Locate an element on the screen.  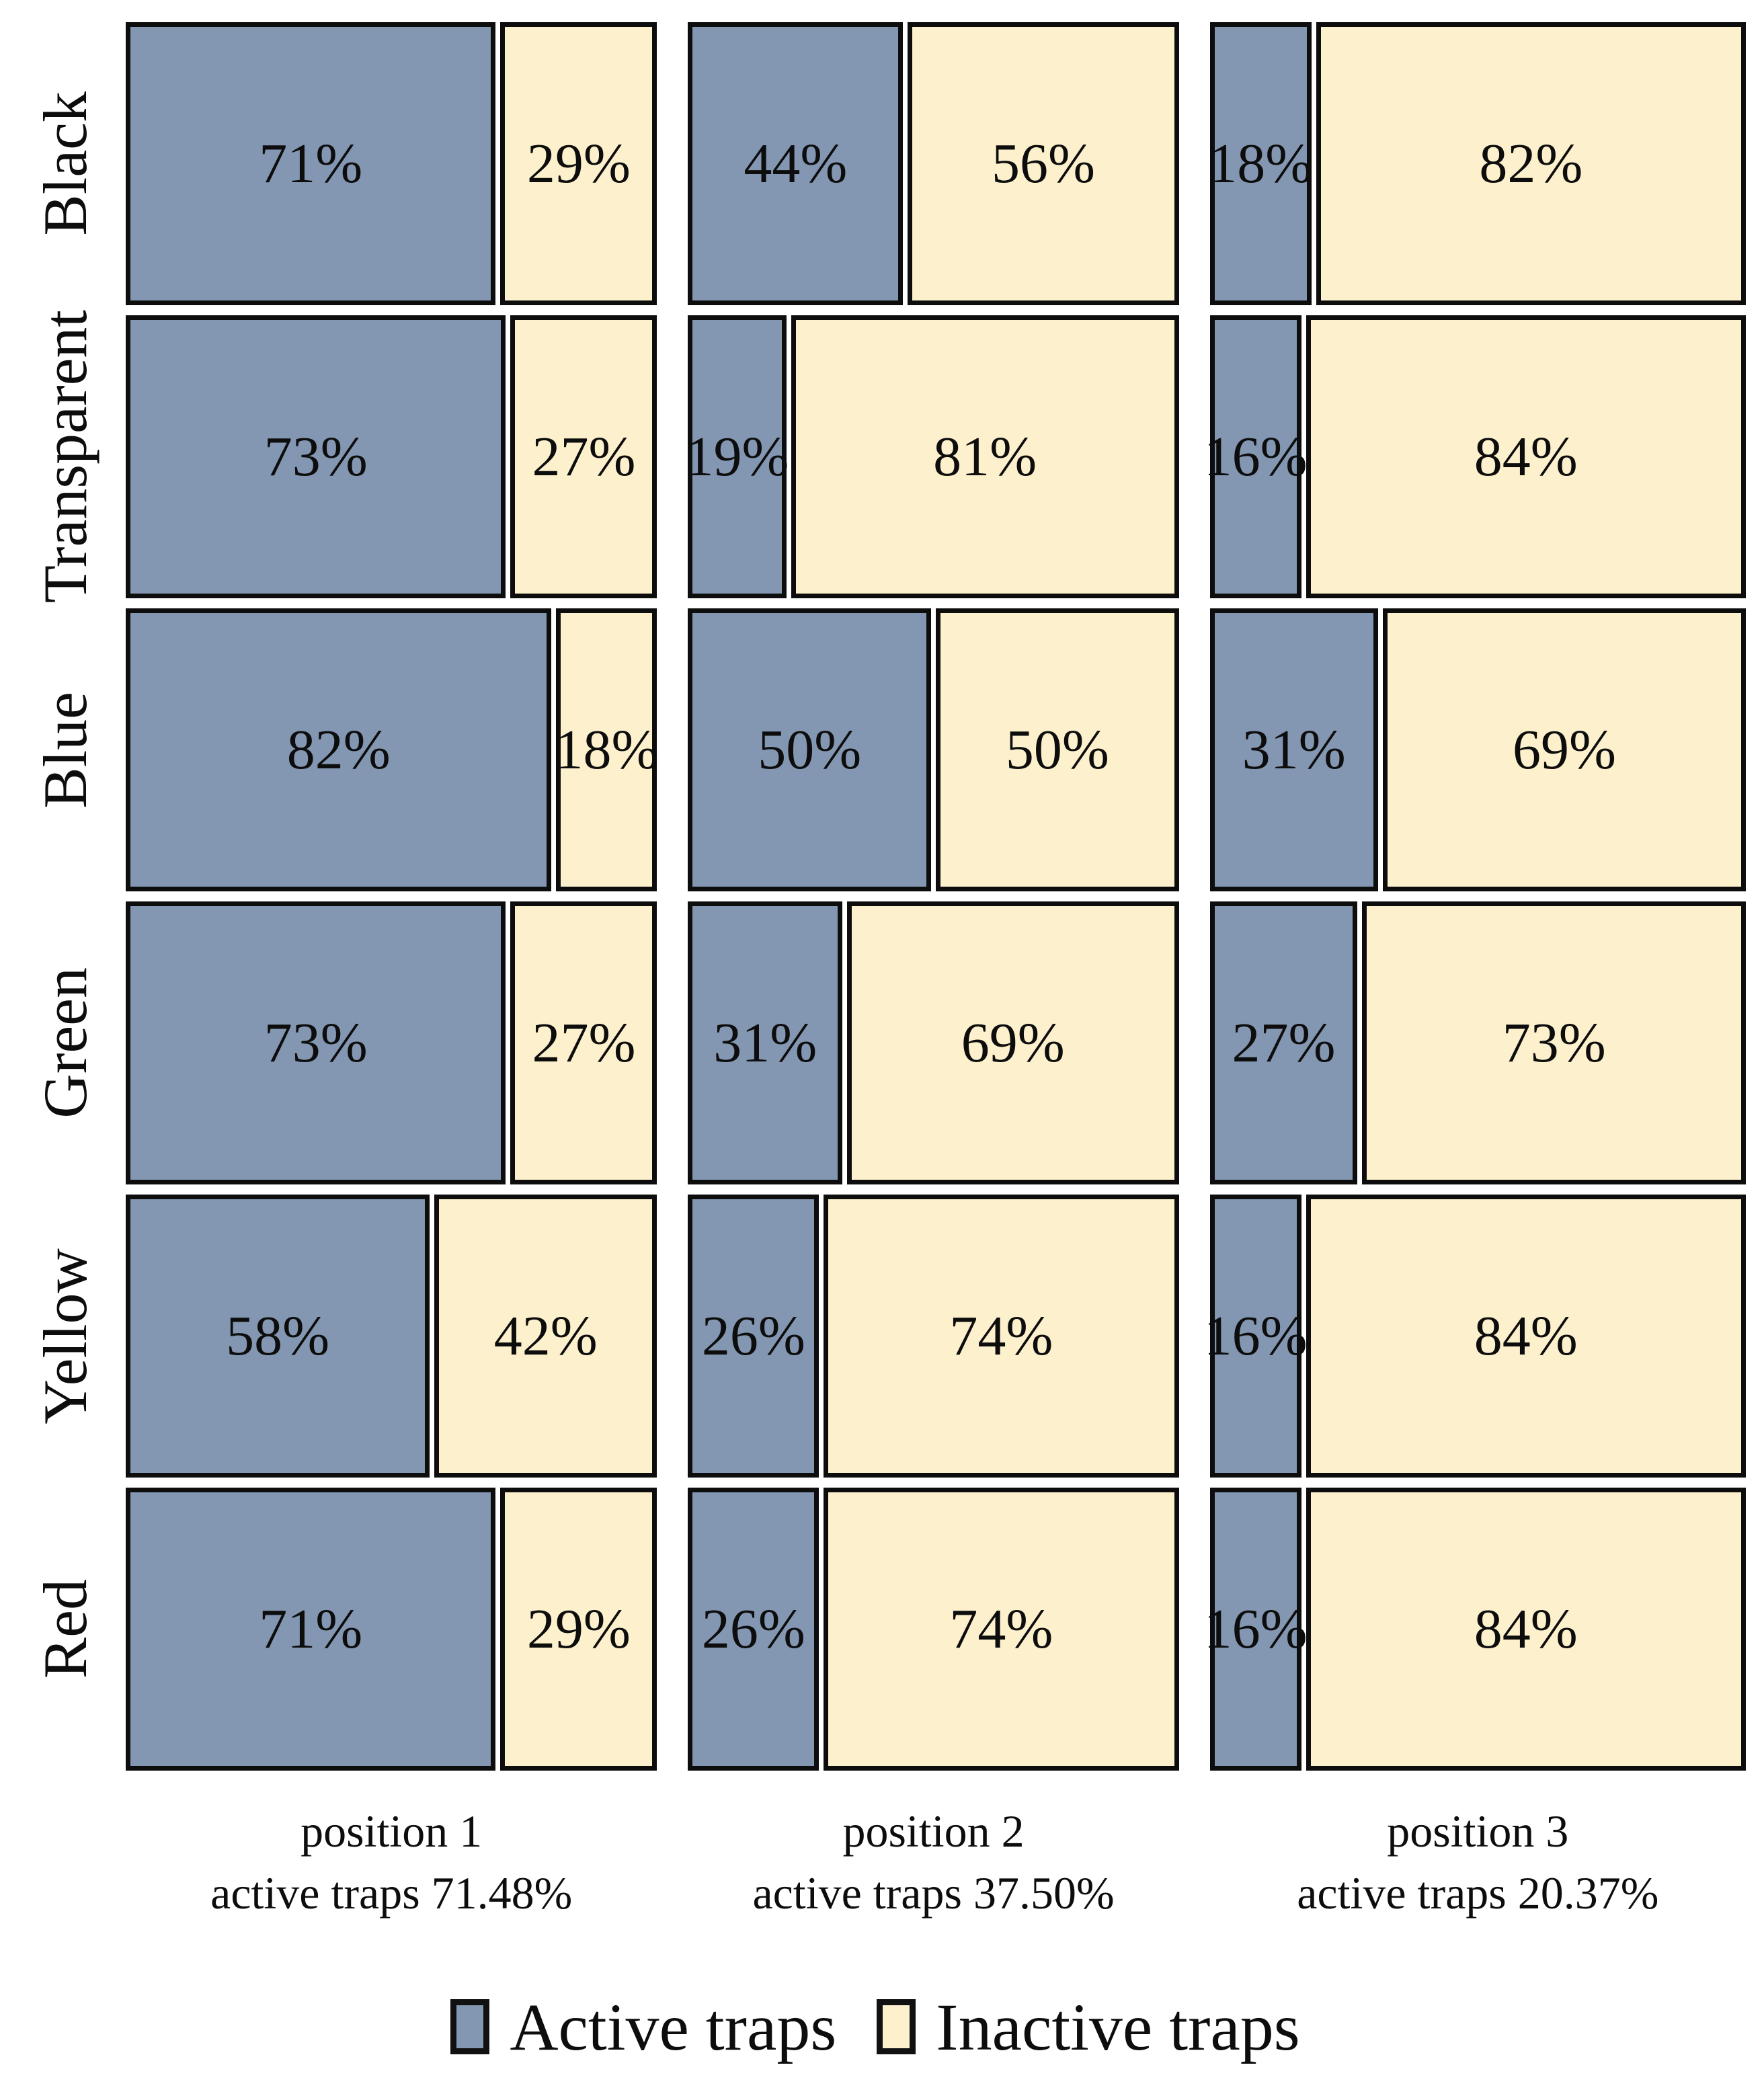
legend-label: Inactive traps is located at coordinates (1118, 2026).